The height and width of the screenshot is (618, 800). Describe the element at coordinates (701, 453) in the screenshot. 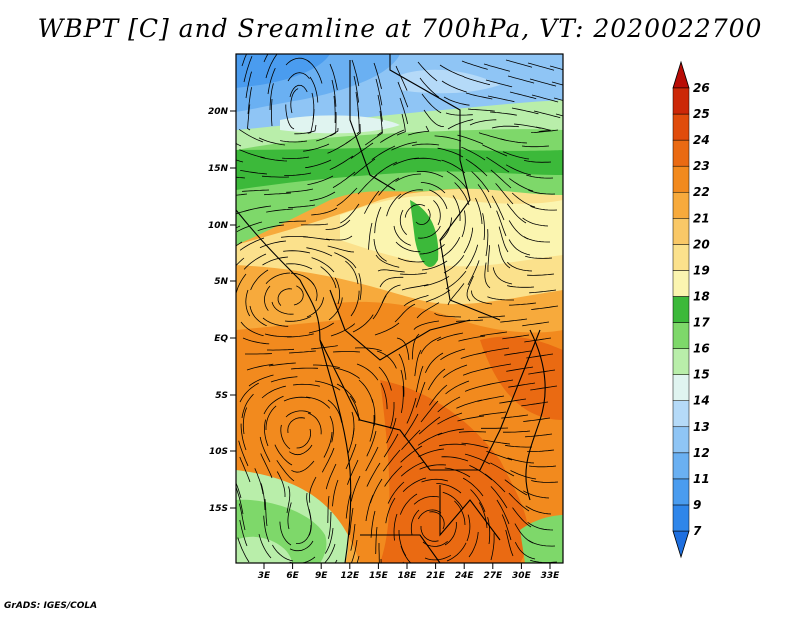

I see `colorbar-label: 12` at that location.